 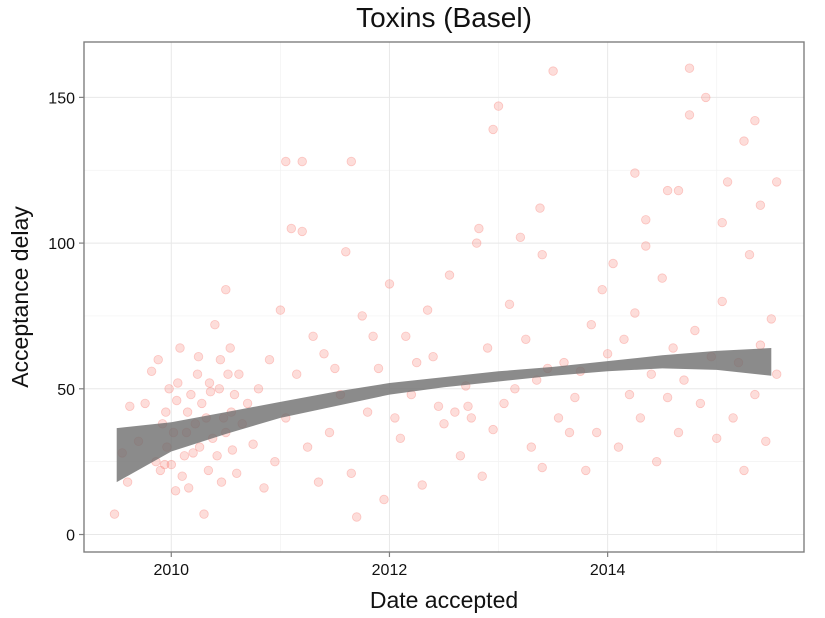 What do you see at coordinates (70, 536) in the screenshot?
I see `y-tick-label: 0` at bounding box center [70, 536].